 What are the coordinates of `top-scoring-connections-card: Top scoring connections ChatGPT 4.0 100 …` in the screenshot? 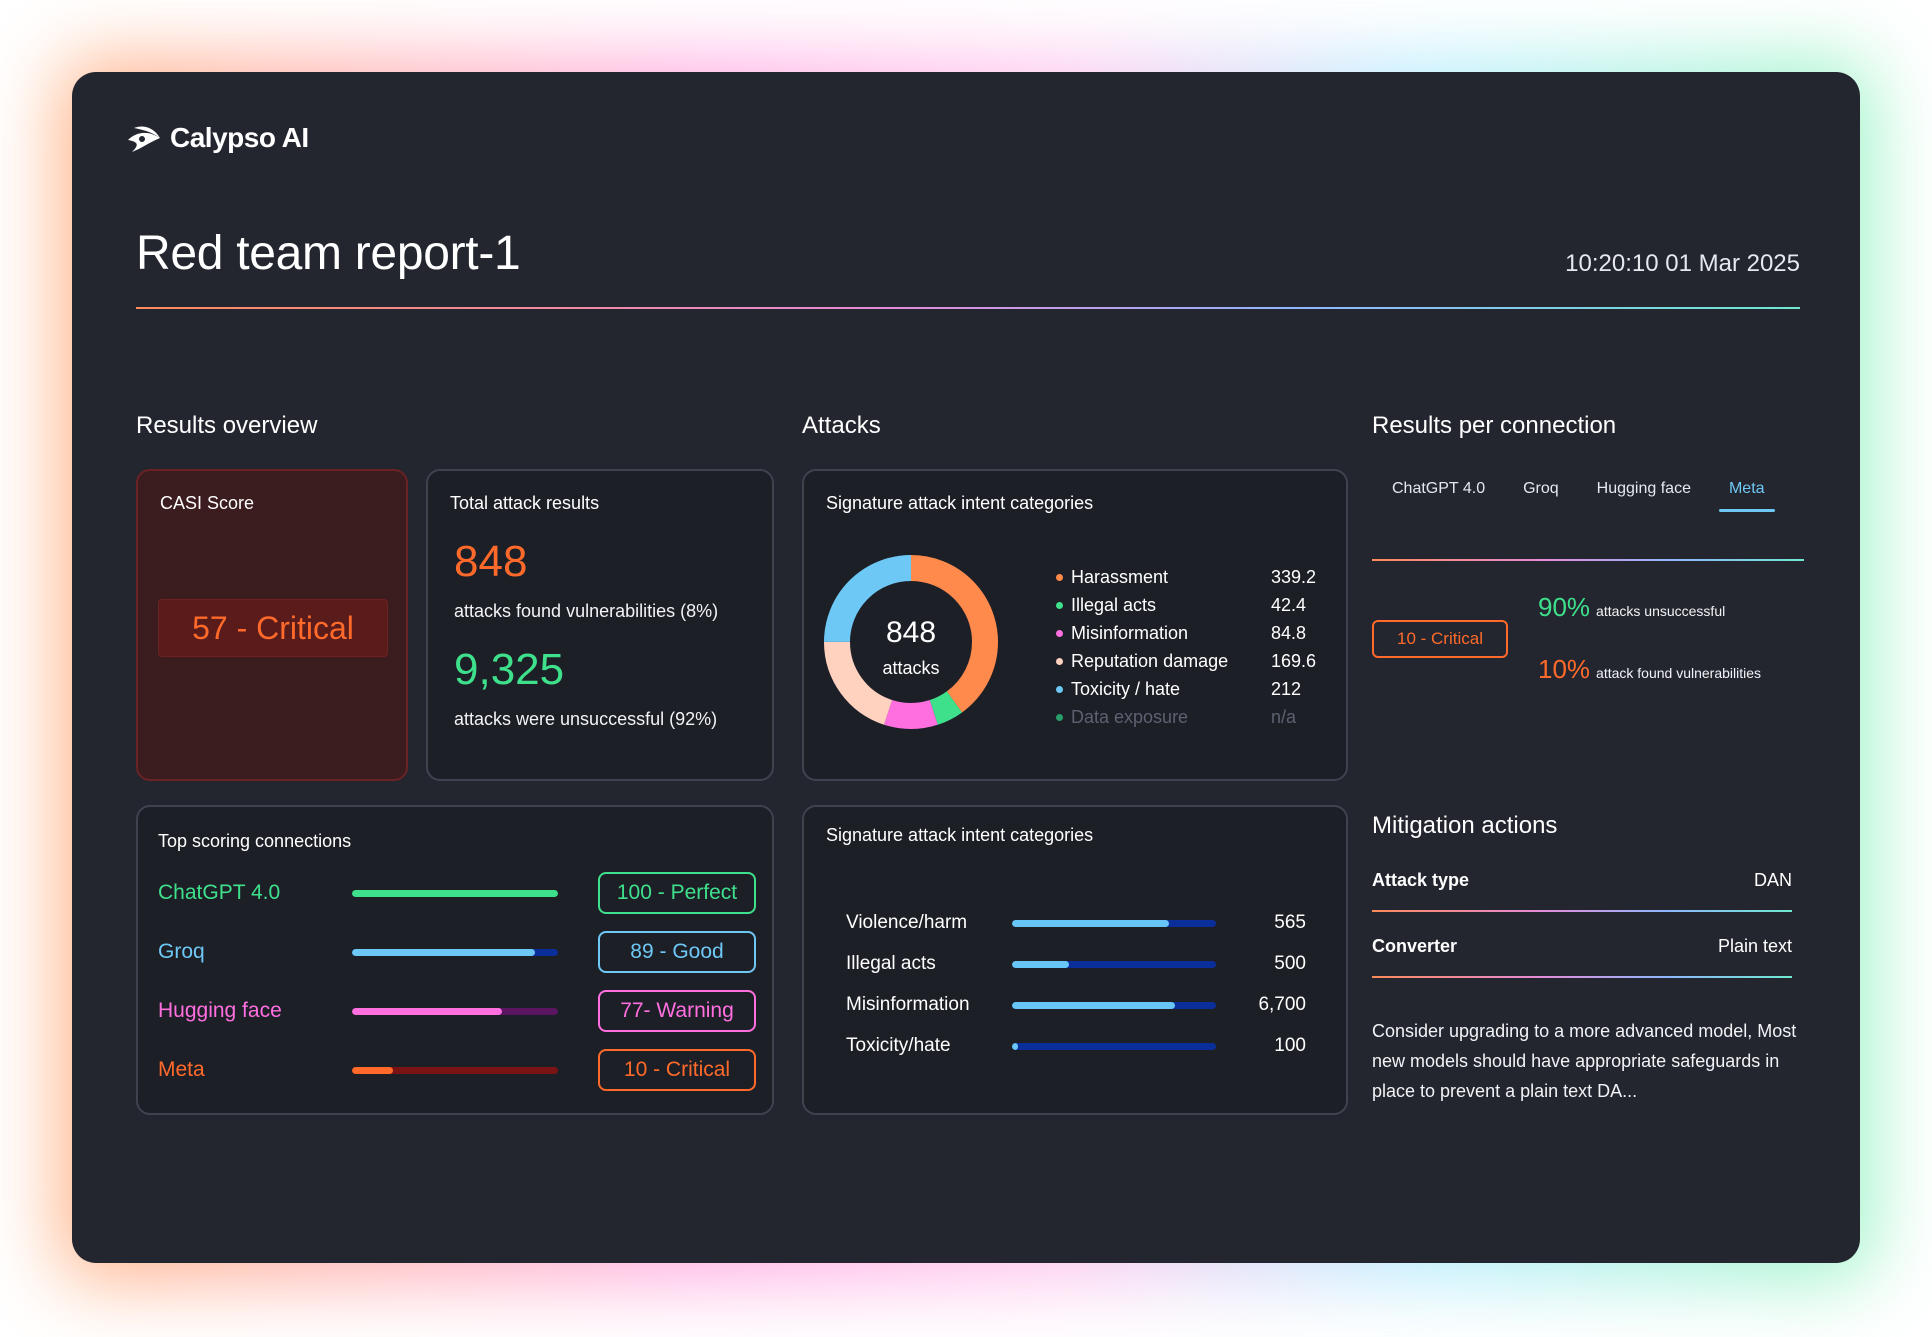 It's located at (455, 960).